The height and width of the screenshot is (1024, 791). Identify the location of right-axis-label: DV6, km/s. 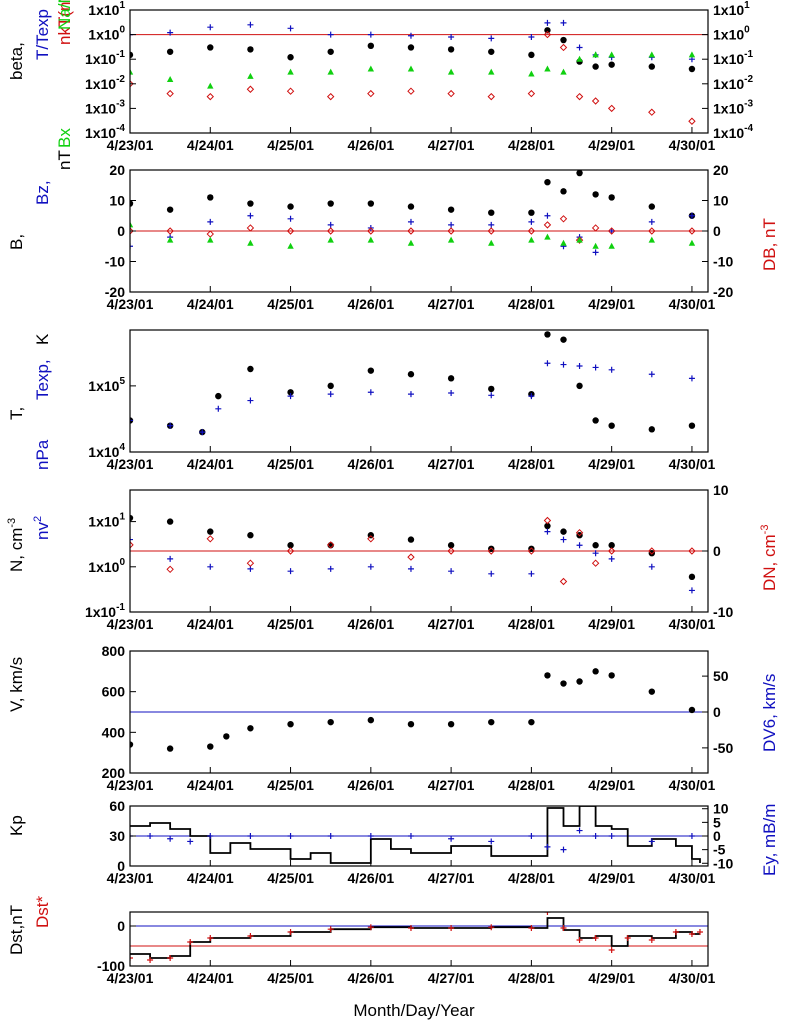
(769, 713).